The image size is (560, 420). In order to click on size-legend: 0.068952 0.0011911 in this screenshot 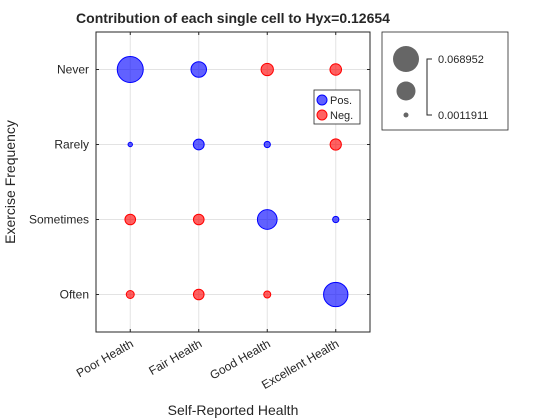, I will do `click(445, 81)`.